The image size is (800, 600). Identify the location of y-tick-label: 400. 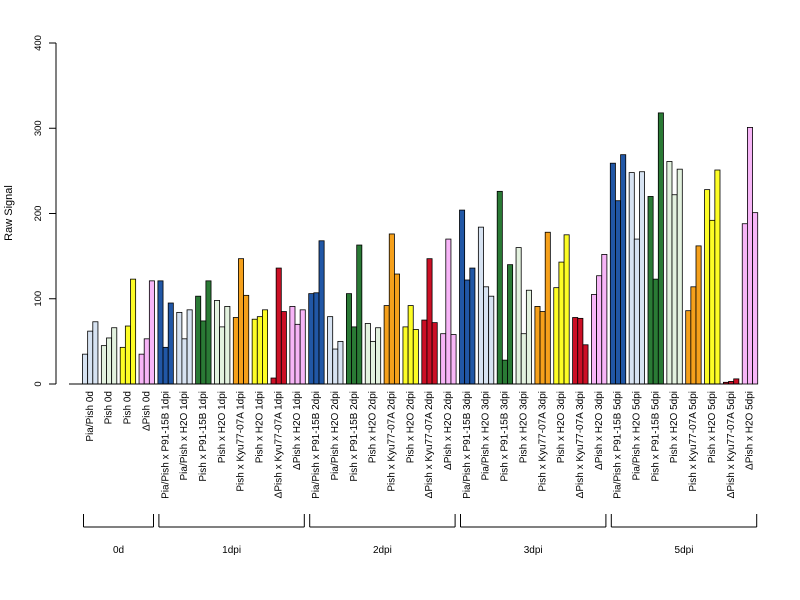
(38, 43).